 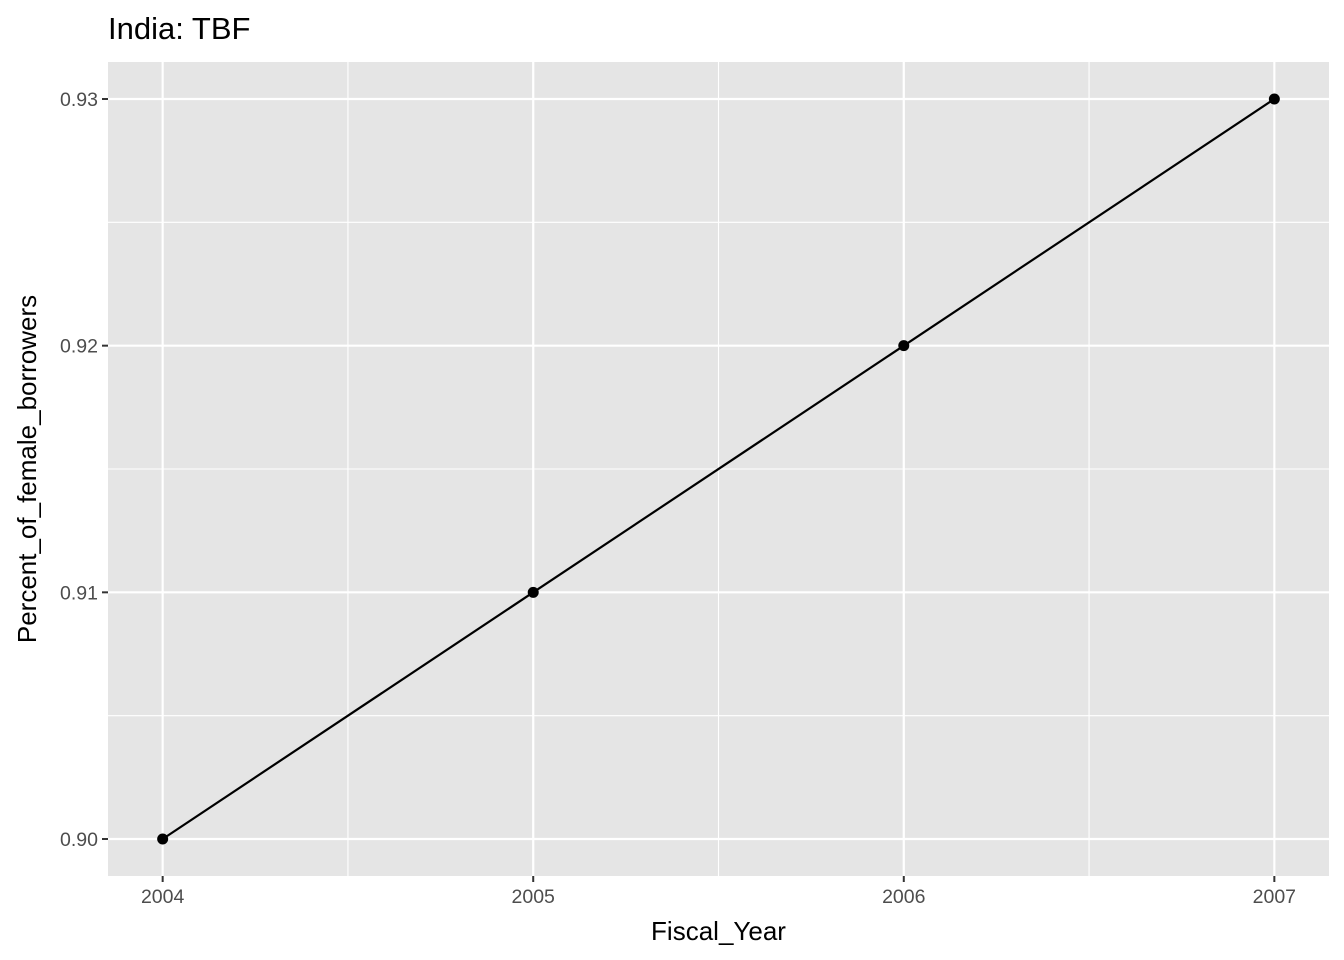 What do you see at coordinates (27, 469) in the screenshot?
I see `y-axis-title: Percent_of_female_borrowers` at bounding box center [27, 469].